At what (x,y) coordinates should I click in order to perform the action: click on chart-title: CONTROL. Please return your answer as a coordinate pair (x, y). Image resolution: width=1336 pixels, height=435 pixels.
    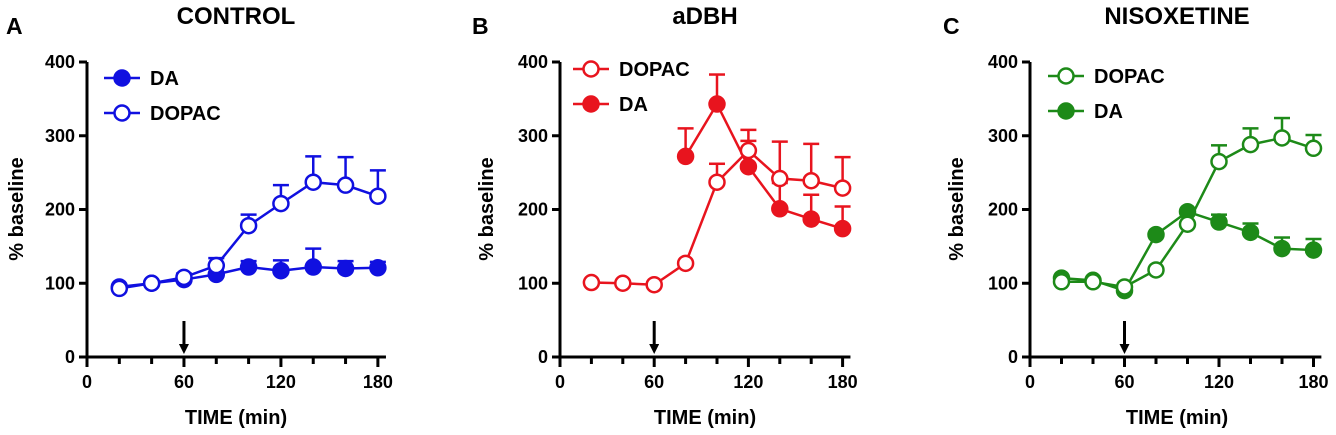
    Looking at the image, I should click on (236, 16).